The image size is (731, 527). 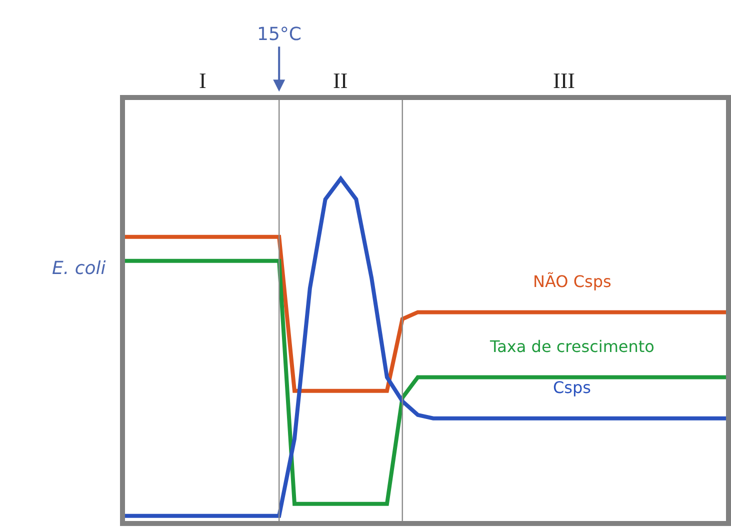 I want to click on text: I, so click(x=202, y=80).